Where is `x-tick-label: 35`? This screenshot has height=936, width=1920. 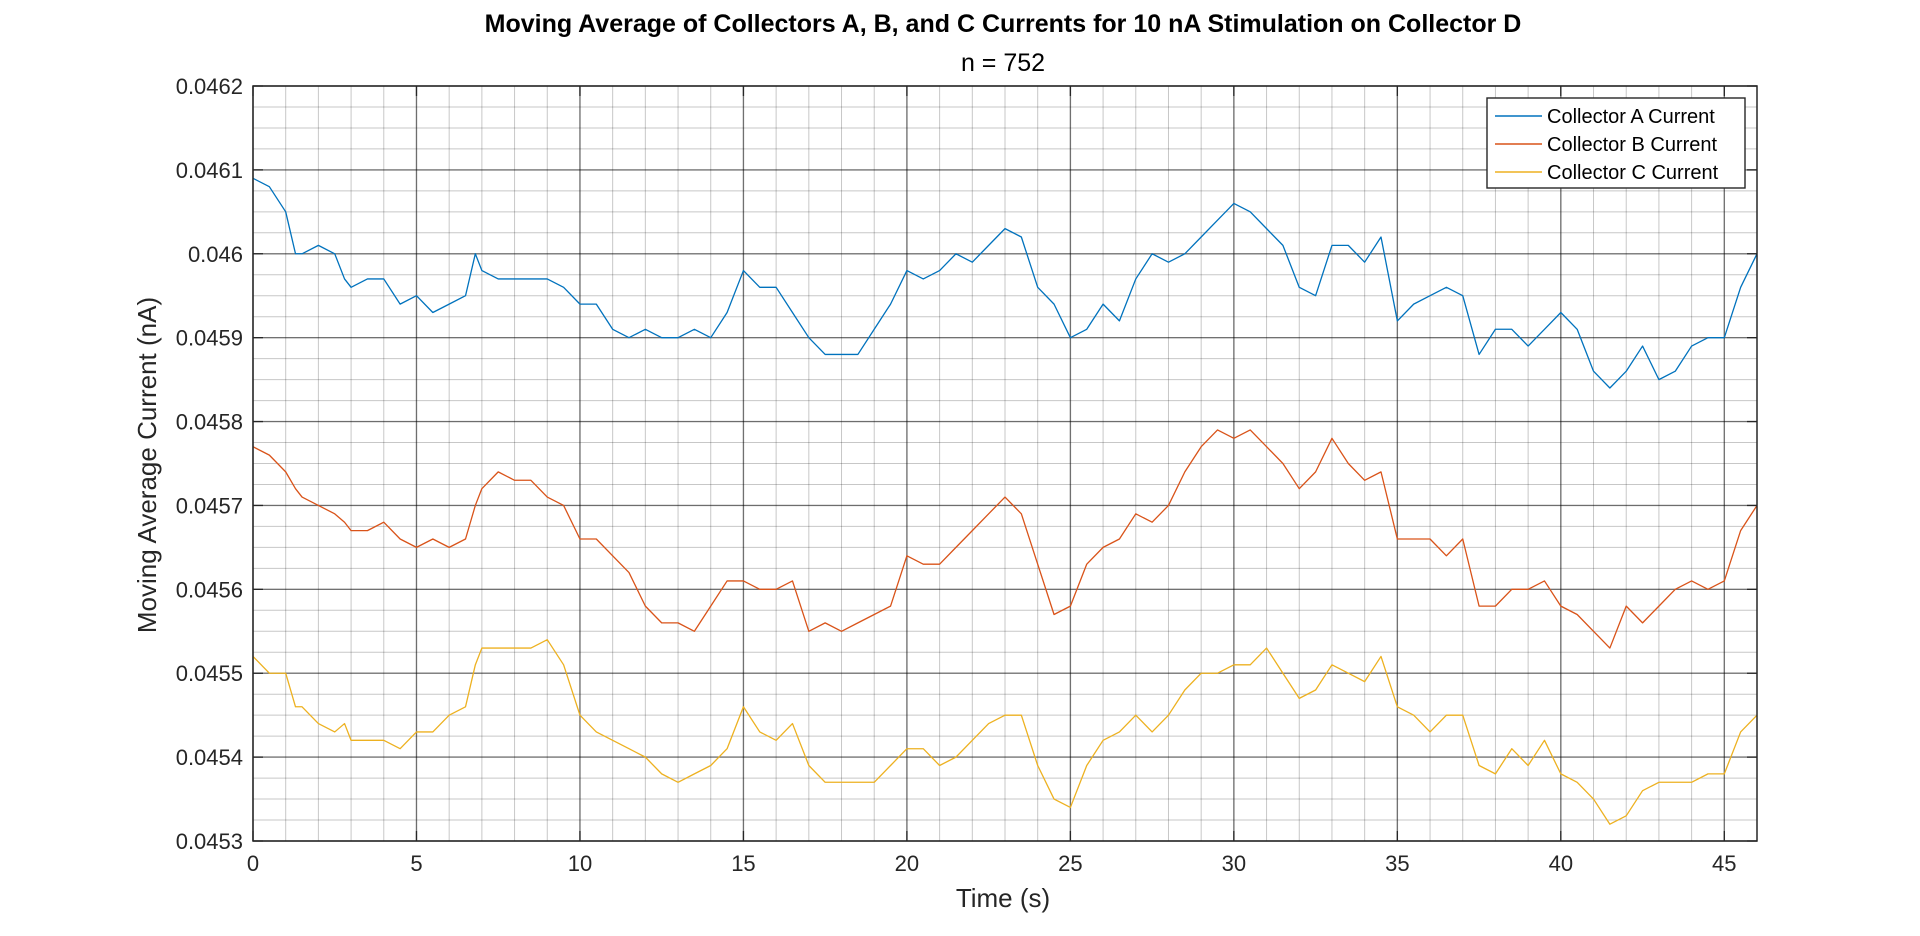
x-tick-label: 35 is located at coordinates (1397, 863).